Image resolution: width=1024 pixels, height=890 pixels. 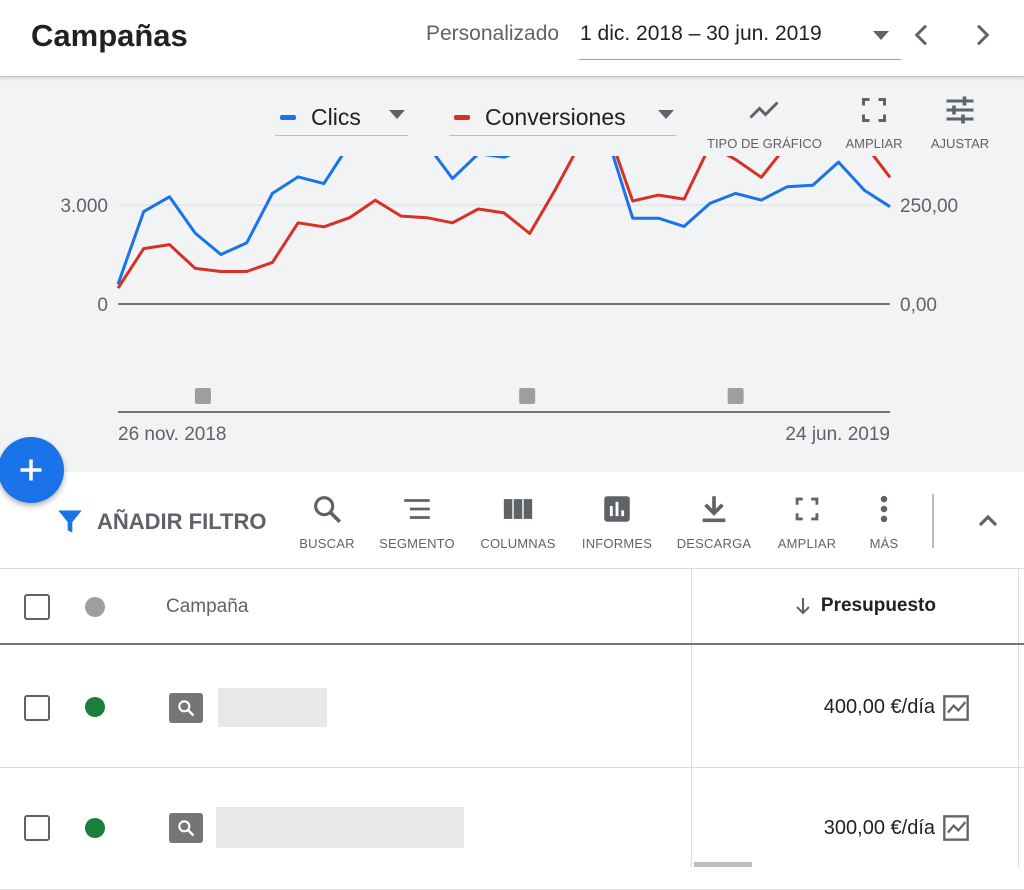 What do you see at coordinates (109, 35) in the screenshot?
I see `page-title: Campañas` at bounding box center [109, 35].